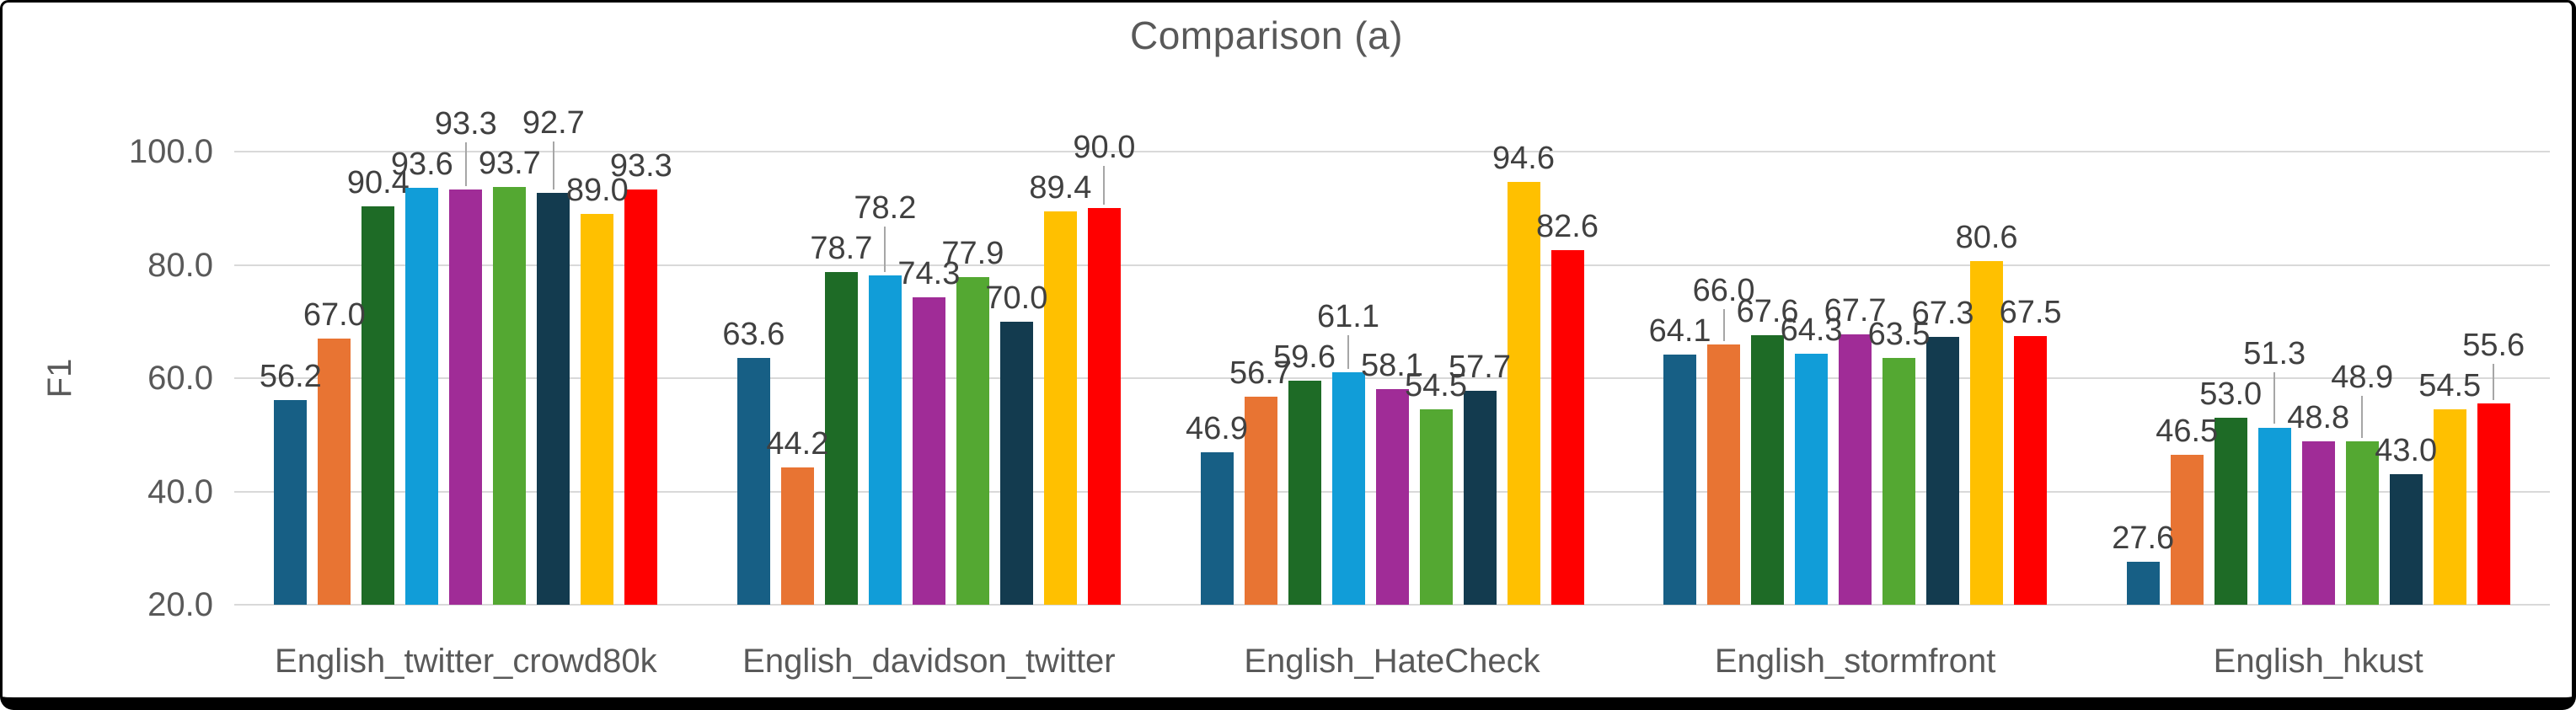 Image resolution: width=2576 pixels, height=710 pixels. Describe the element at coordinates (180, 491) in the screenshot. I see `y-axis-tick: 40.0` at that location.